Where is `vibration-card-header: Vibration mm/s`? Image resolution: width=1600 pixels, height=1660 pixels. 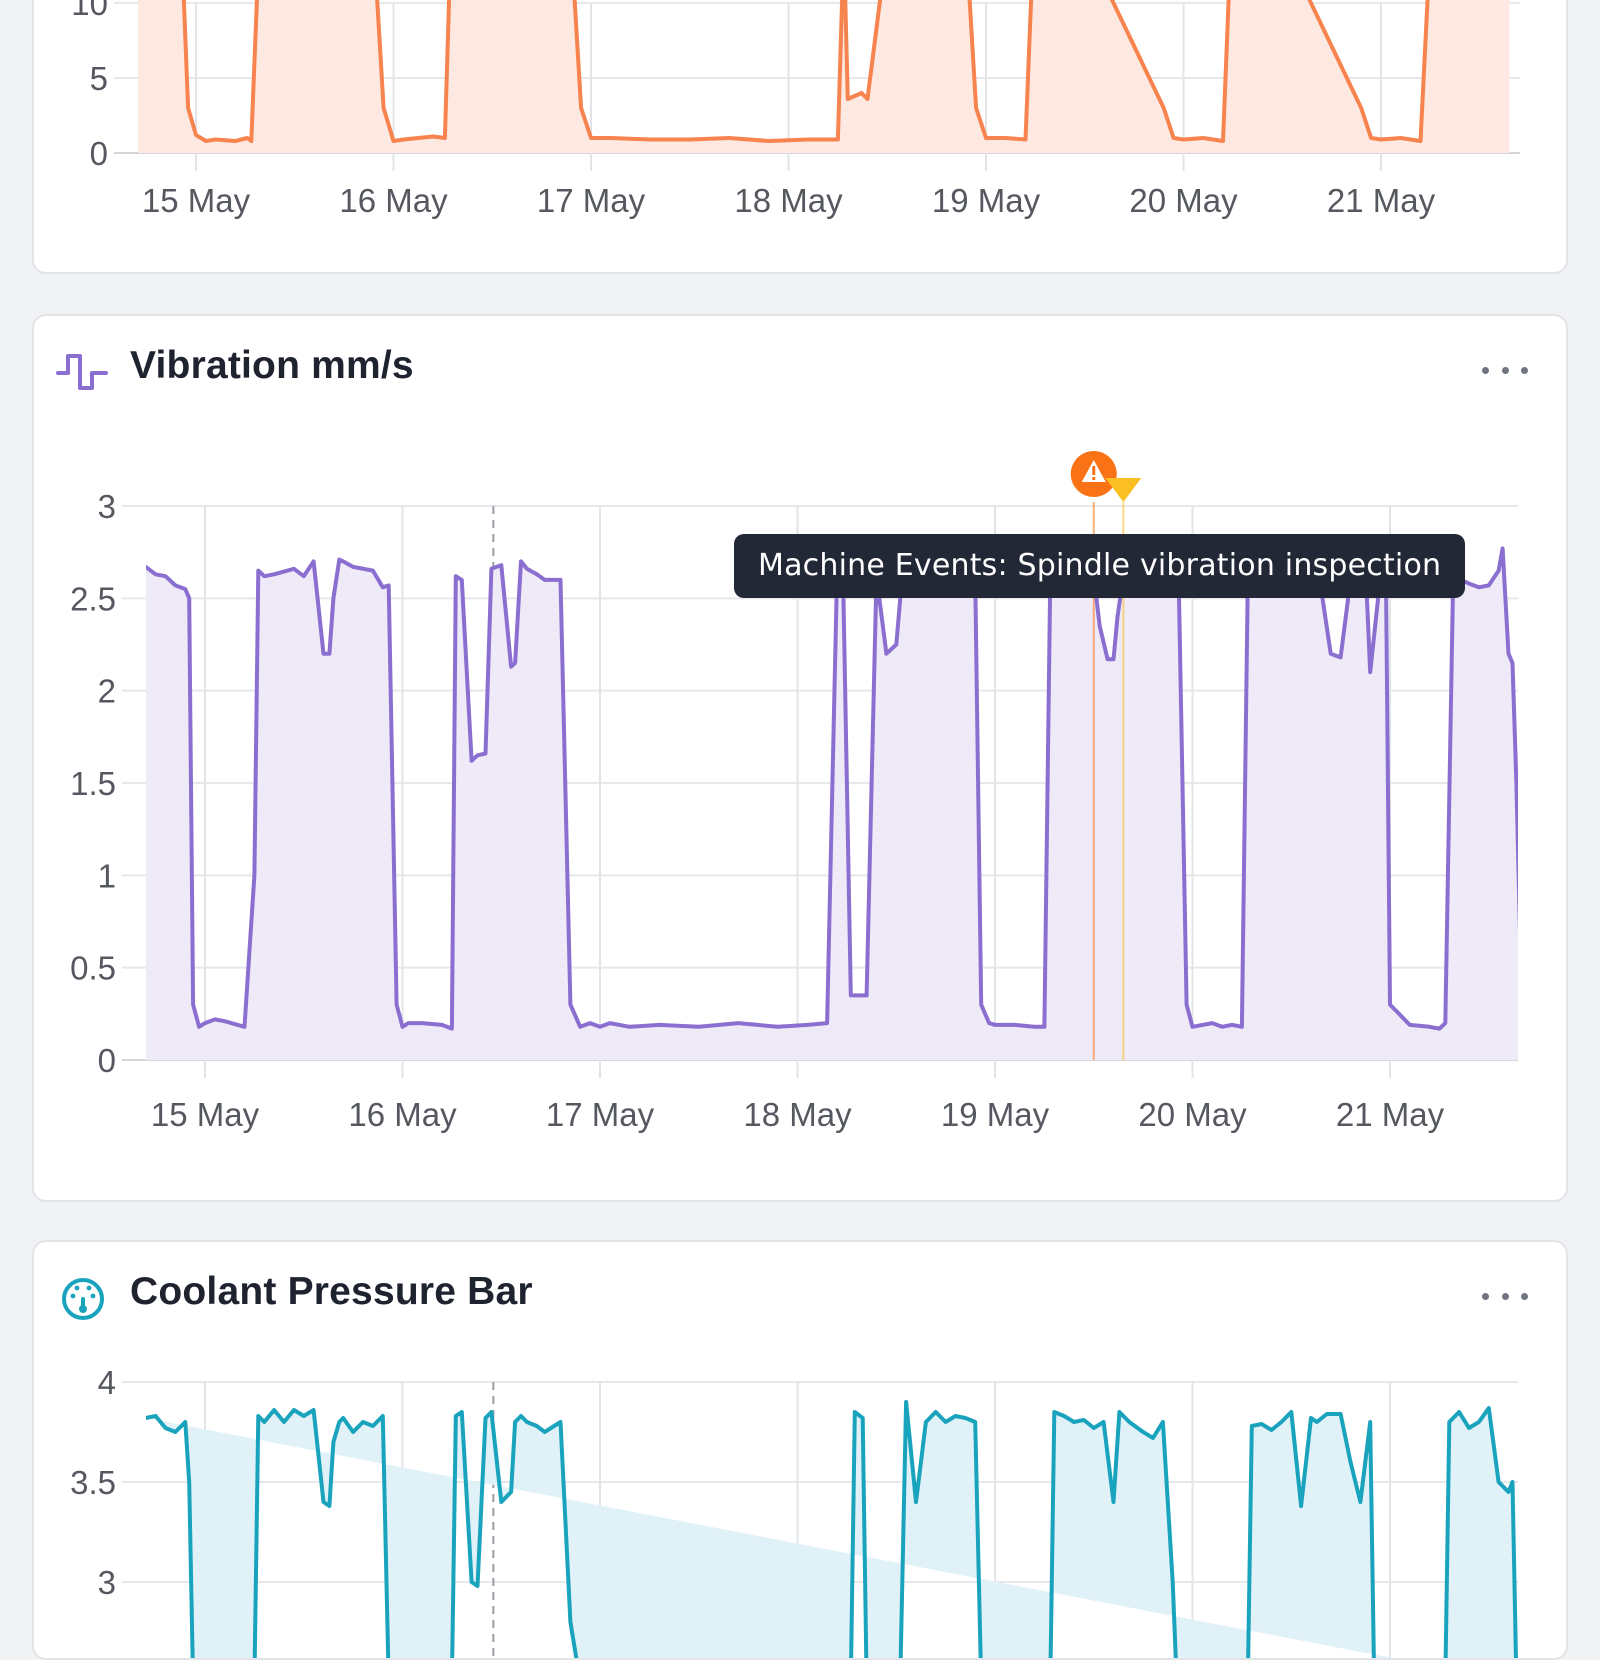
vibration-card-header: Vibration mm/s is located at coordinates (800, 371).